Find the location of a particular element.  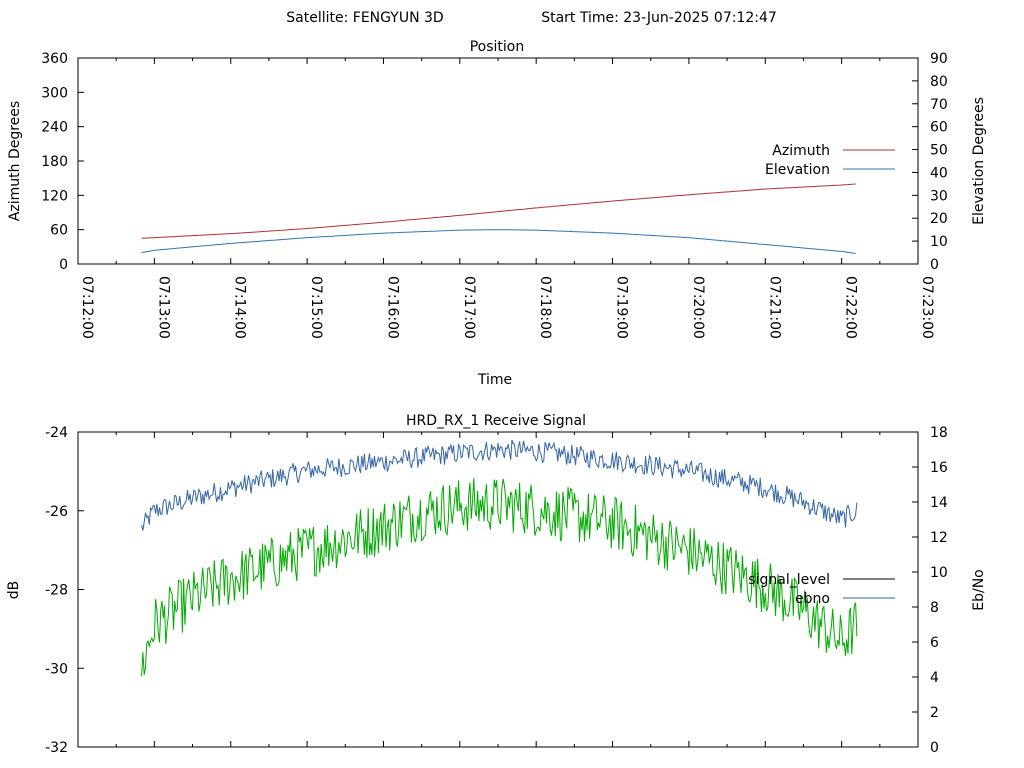

signal-legend-label-signal_level: signal_level is located at coordinates (789, 580).